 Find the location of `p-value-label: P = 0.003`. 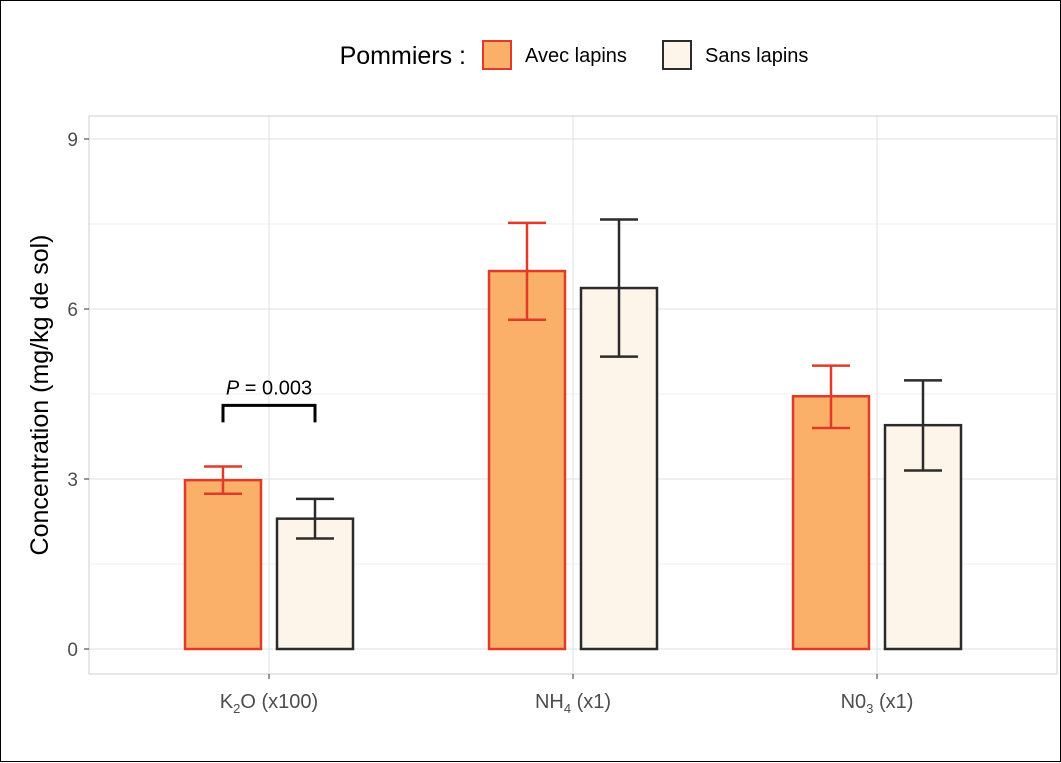

p-value-label: P = 0.003 is located at coordinates (269, 388).